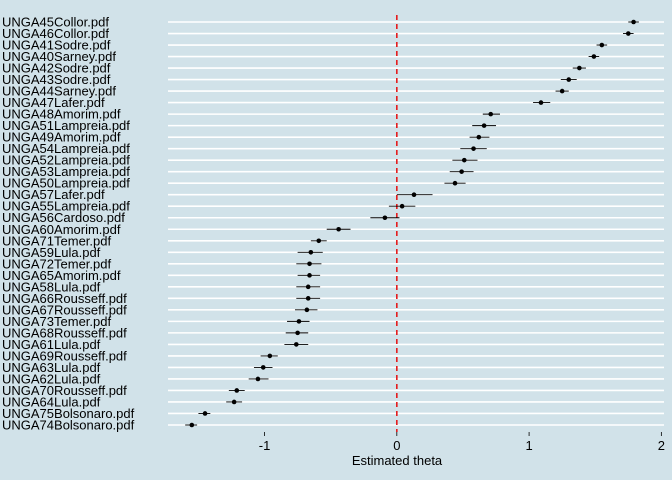 The image size is (672, 480). Describe the element at coordinates (56, 79) in the screenshot. I see `y-tick-label: UNGA43Sodre.pdf` at that location.